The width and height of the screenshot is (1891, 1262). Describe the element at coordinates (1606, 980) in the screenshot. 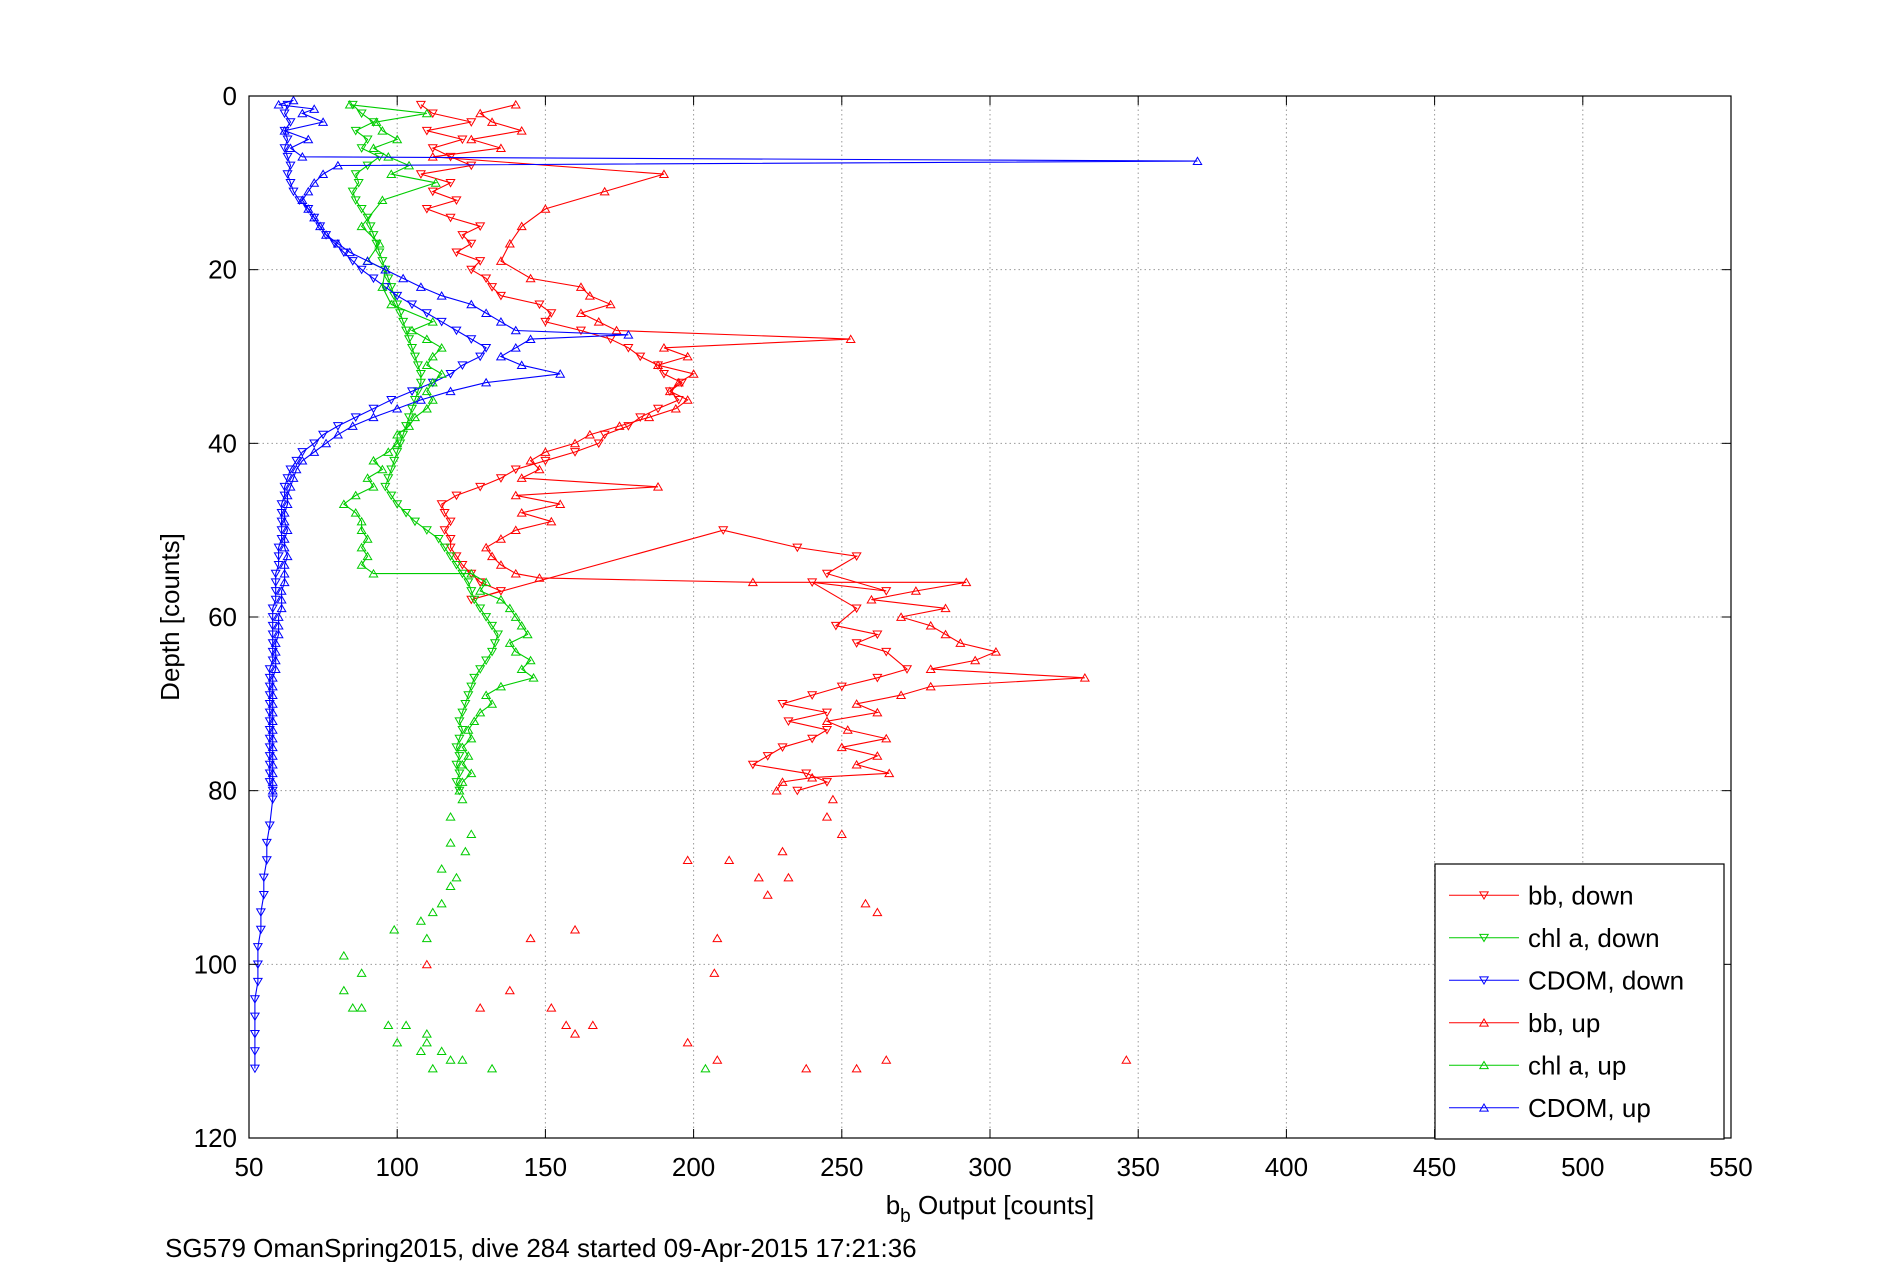

I see `legend-label: CDOM, down` at that location.